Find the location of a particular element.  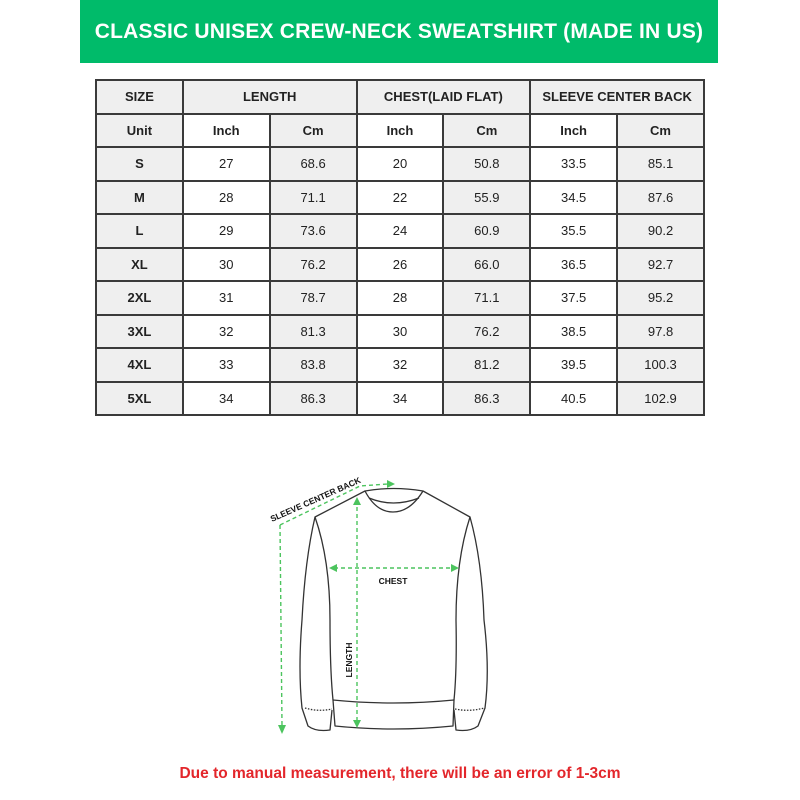

measurement-cell: 26 is located at coordinates (400, 264).